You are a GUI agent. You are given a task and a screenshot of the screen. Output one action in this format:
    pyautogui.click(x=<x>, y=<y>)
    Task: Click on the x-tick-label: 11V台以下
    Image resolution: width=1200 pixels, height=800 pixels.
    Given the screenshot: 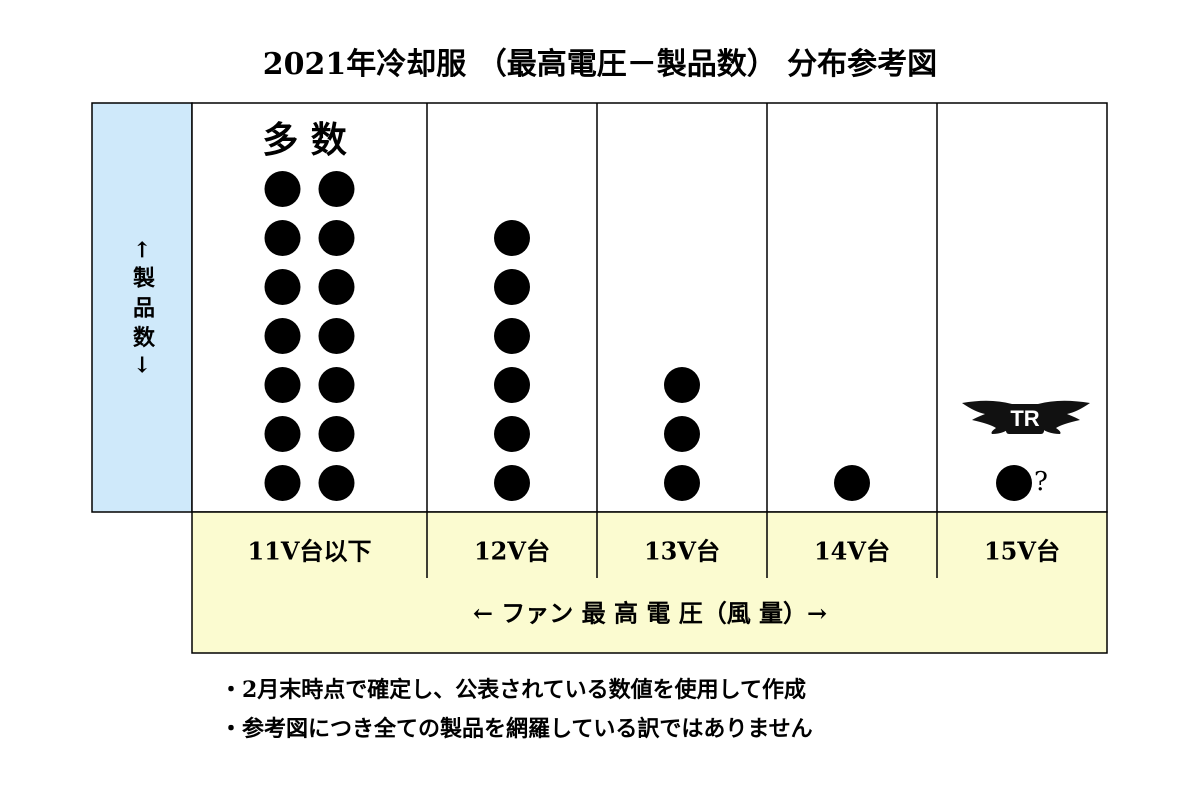 What is the action you would take?
    pyautogui.click(x=309, y=551)
    